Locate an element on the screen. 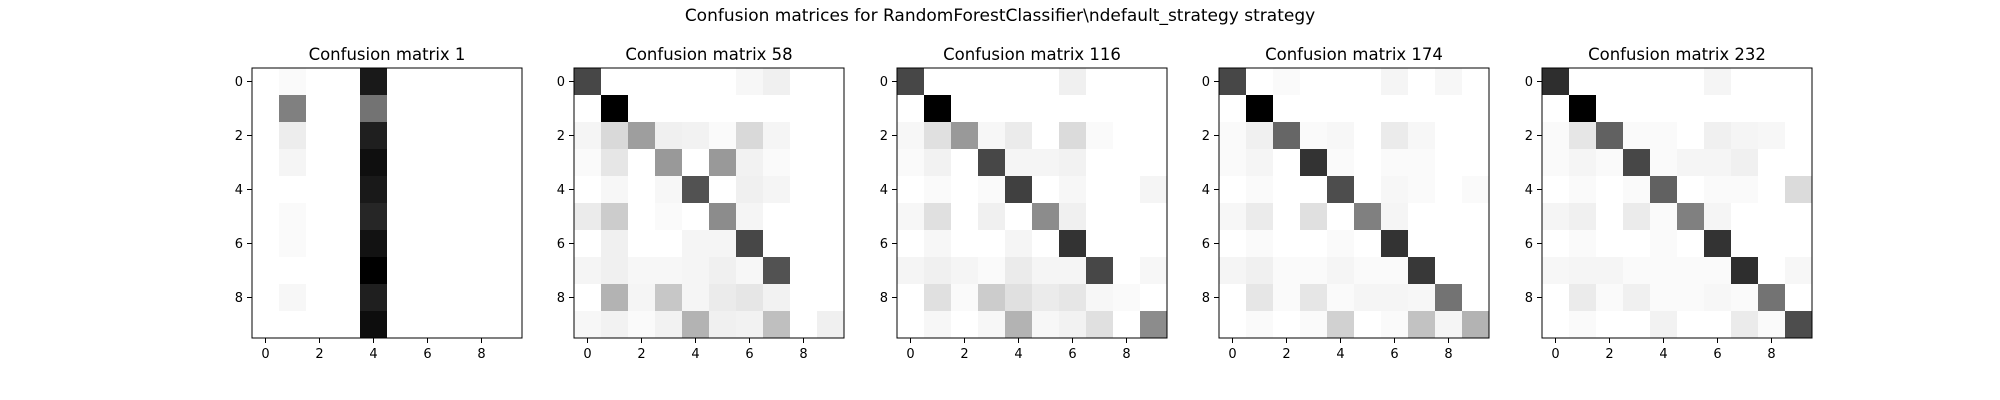 The height and width of the screenshot is (400, 2000). y-tick-label: 0 is located at coordinates (239, 82).